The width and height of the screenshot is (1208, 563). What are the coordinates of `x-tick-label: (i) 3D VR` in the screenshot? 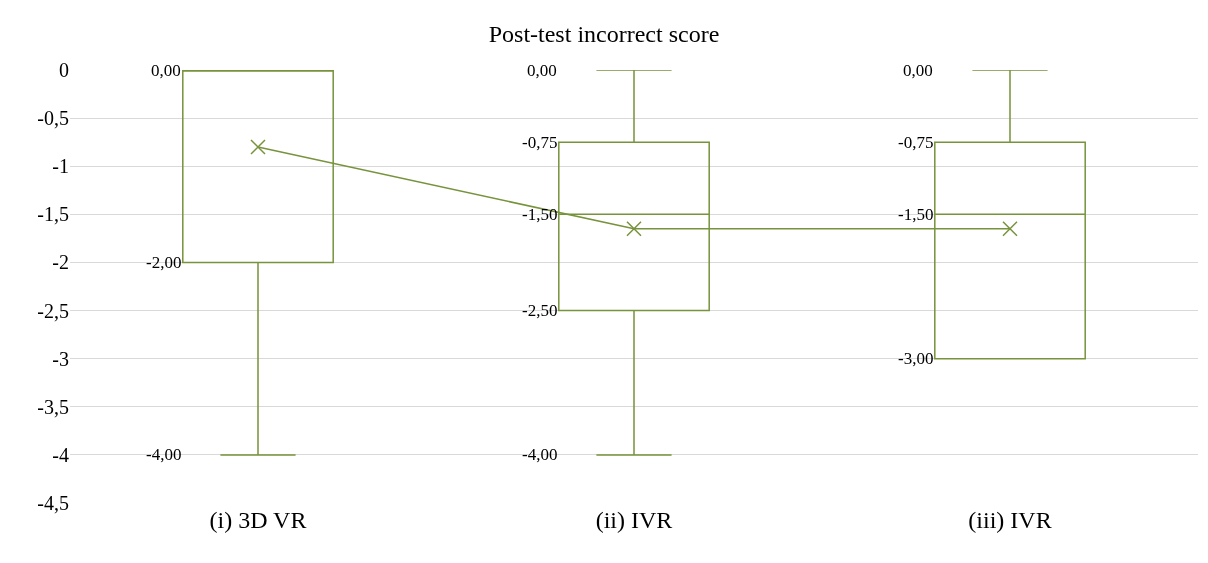 It's located at (258, 520).